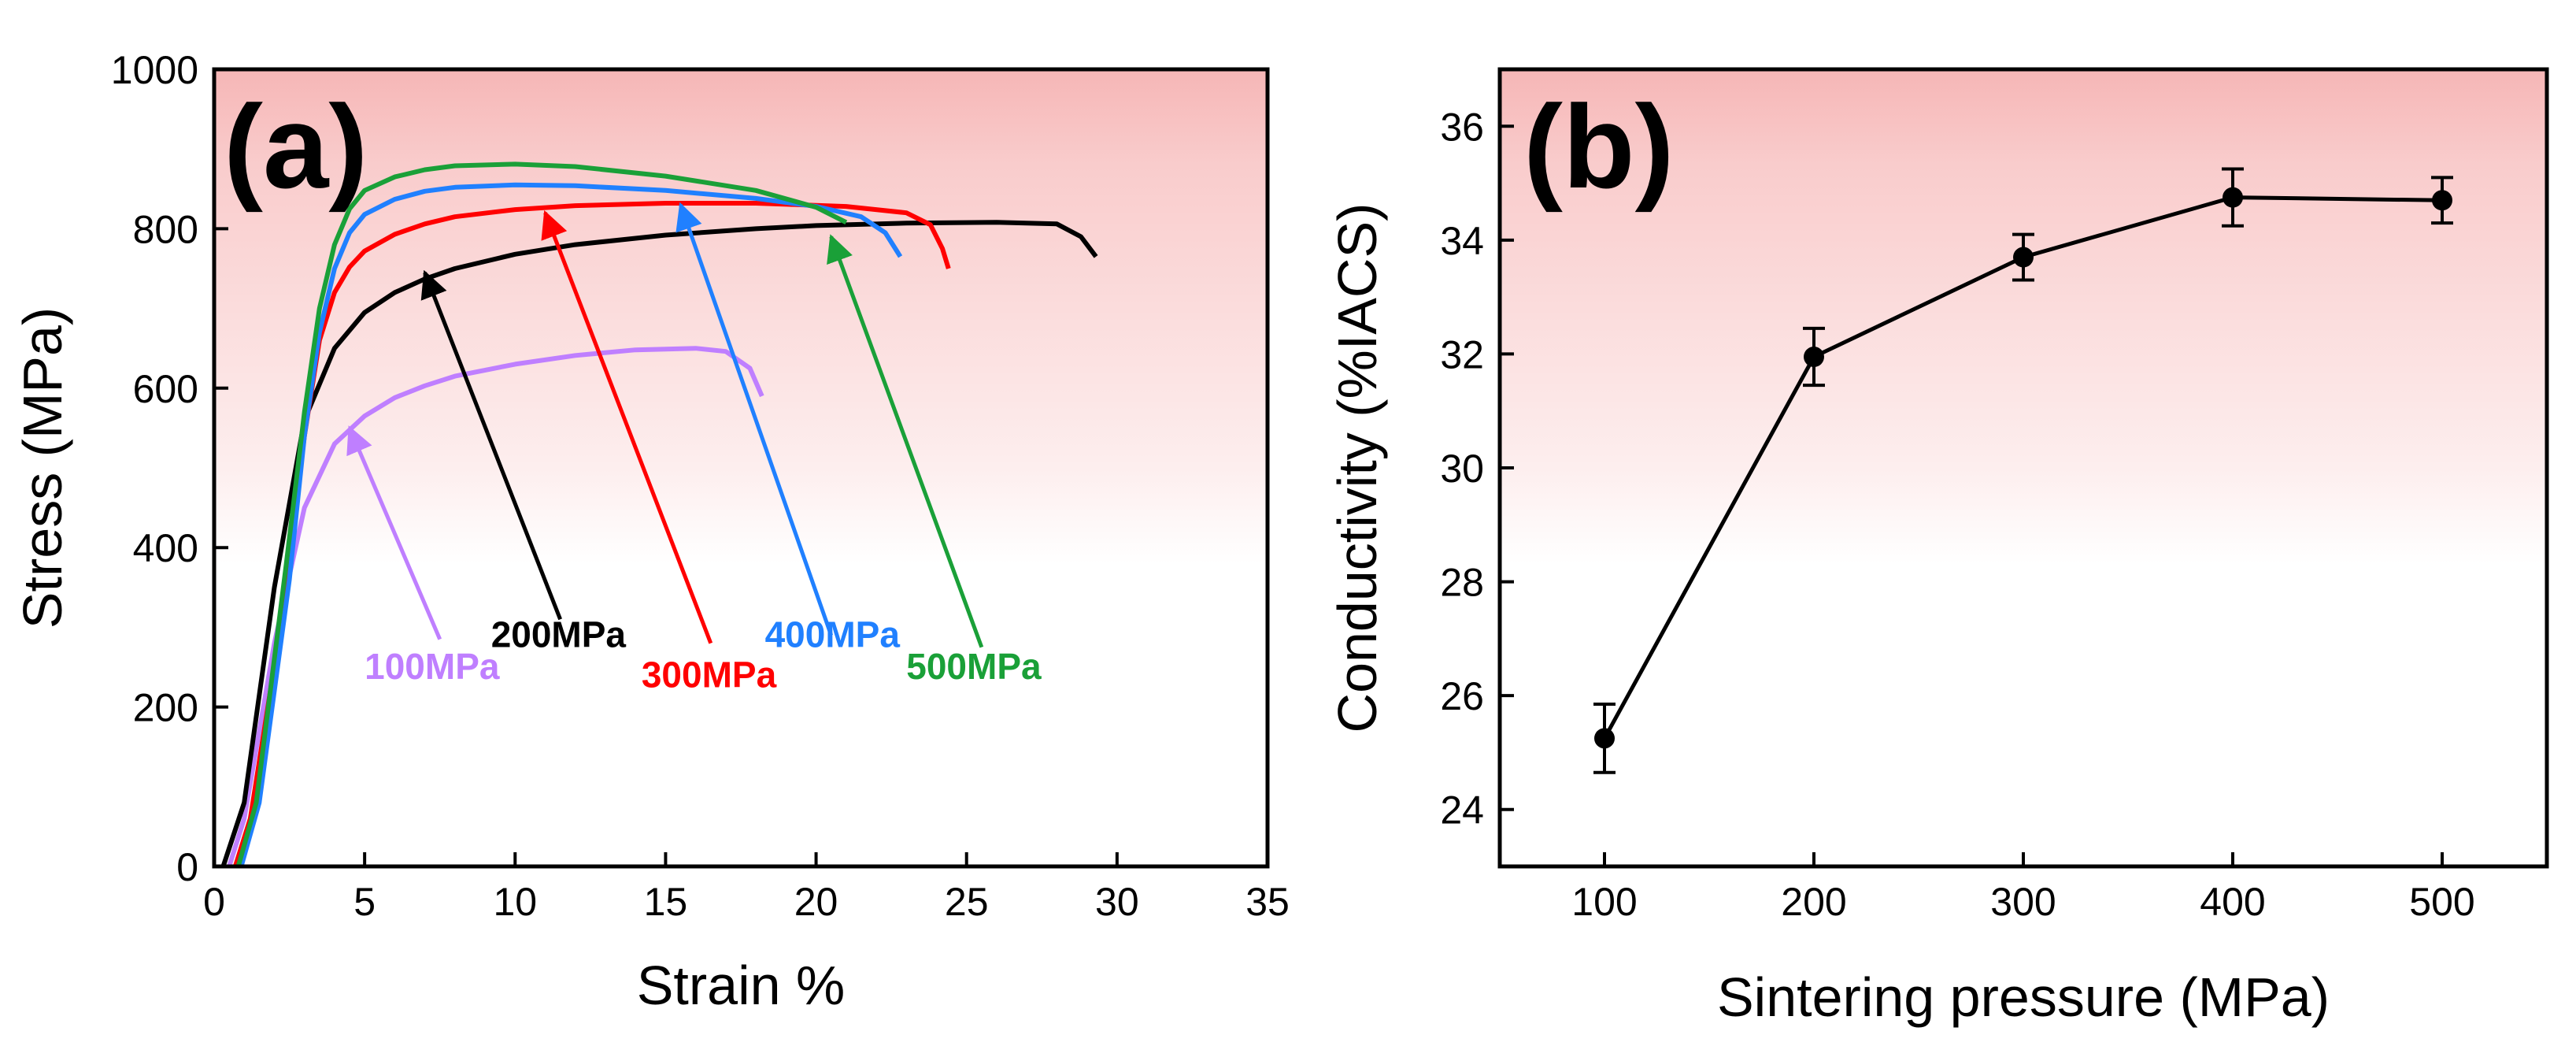 This screenshot has height=1046, width=2576. What do you see at coordinates (974, 666) in the screenshot?
I see `series-label-500MPa: 500MPa` at bounding box center [974, 666].